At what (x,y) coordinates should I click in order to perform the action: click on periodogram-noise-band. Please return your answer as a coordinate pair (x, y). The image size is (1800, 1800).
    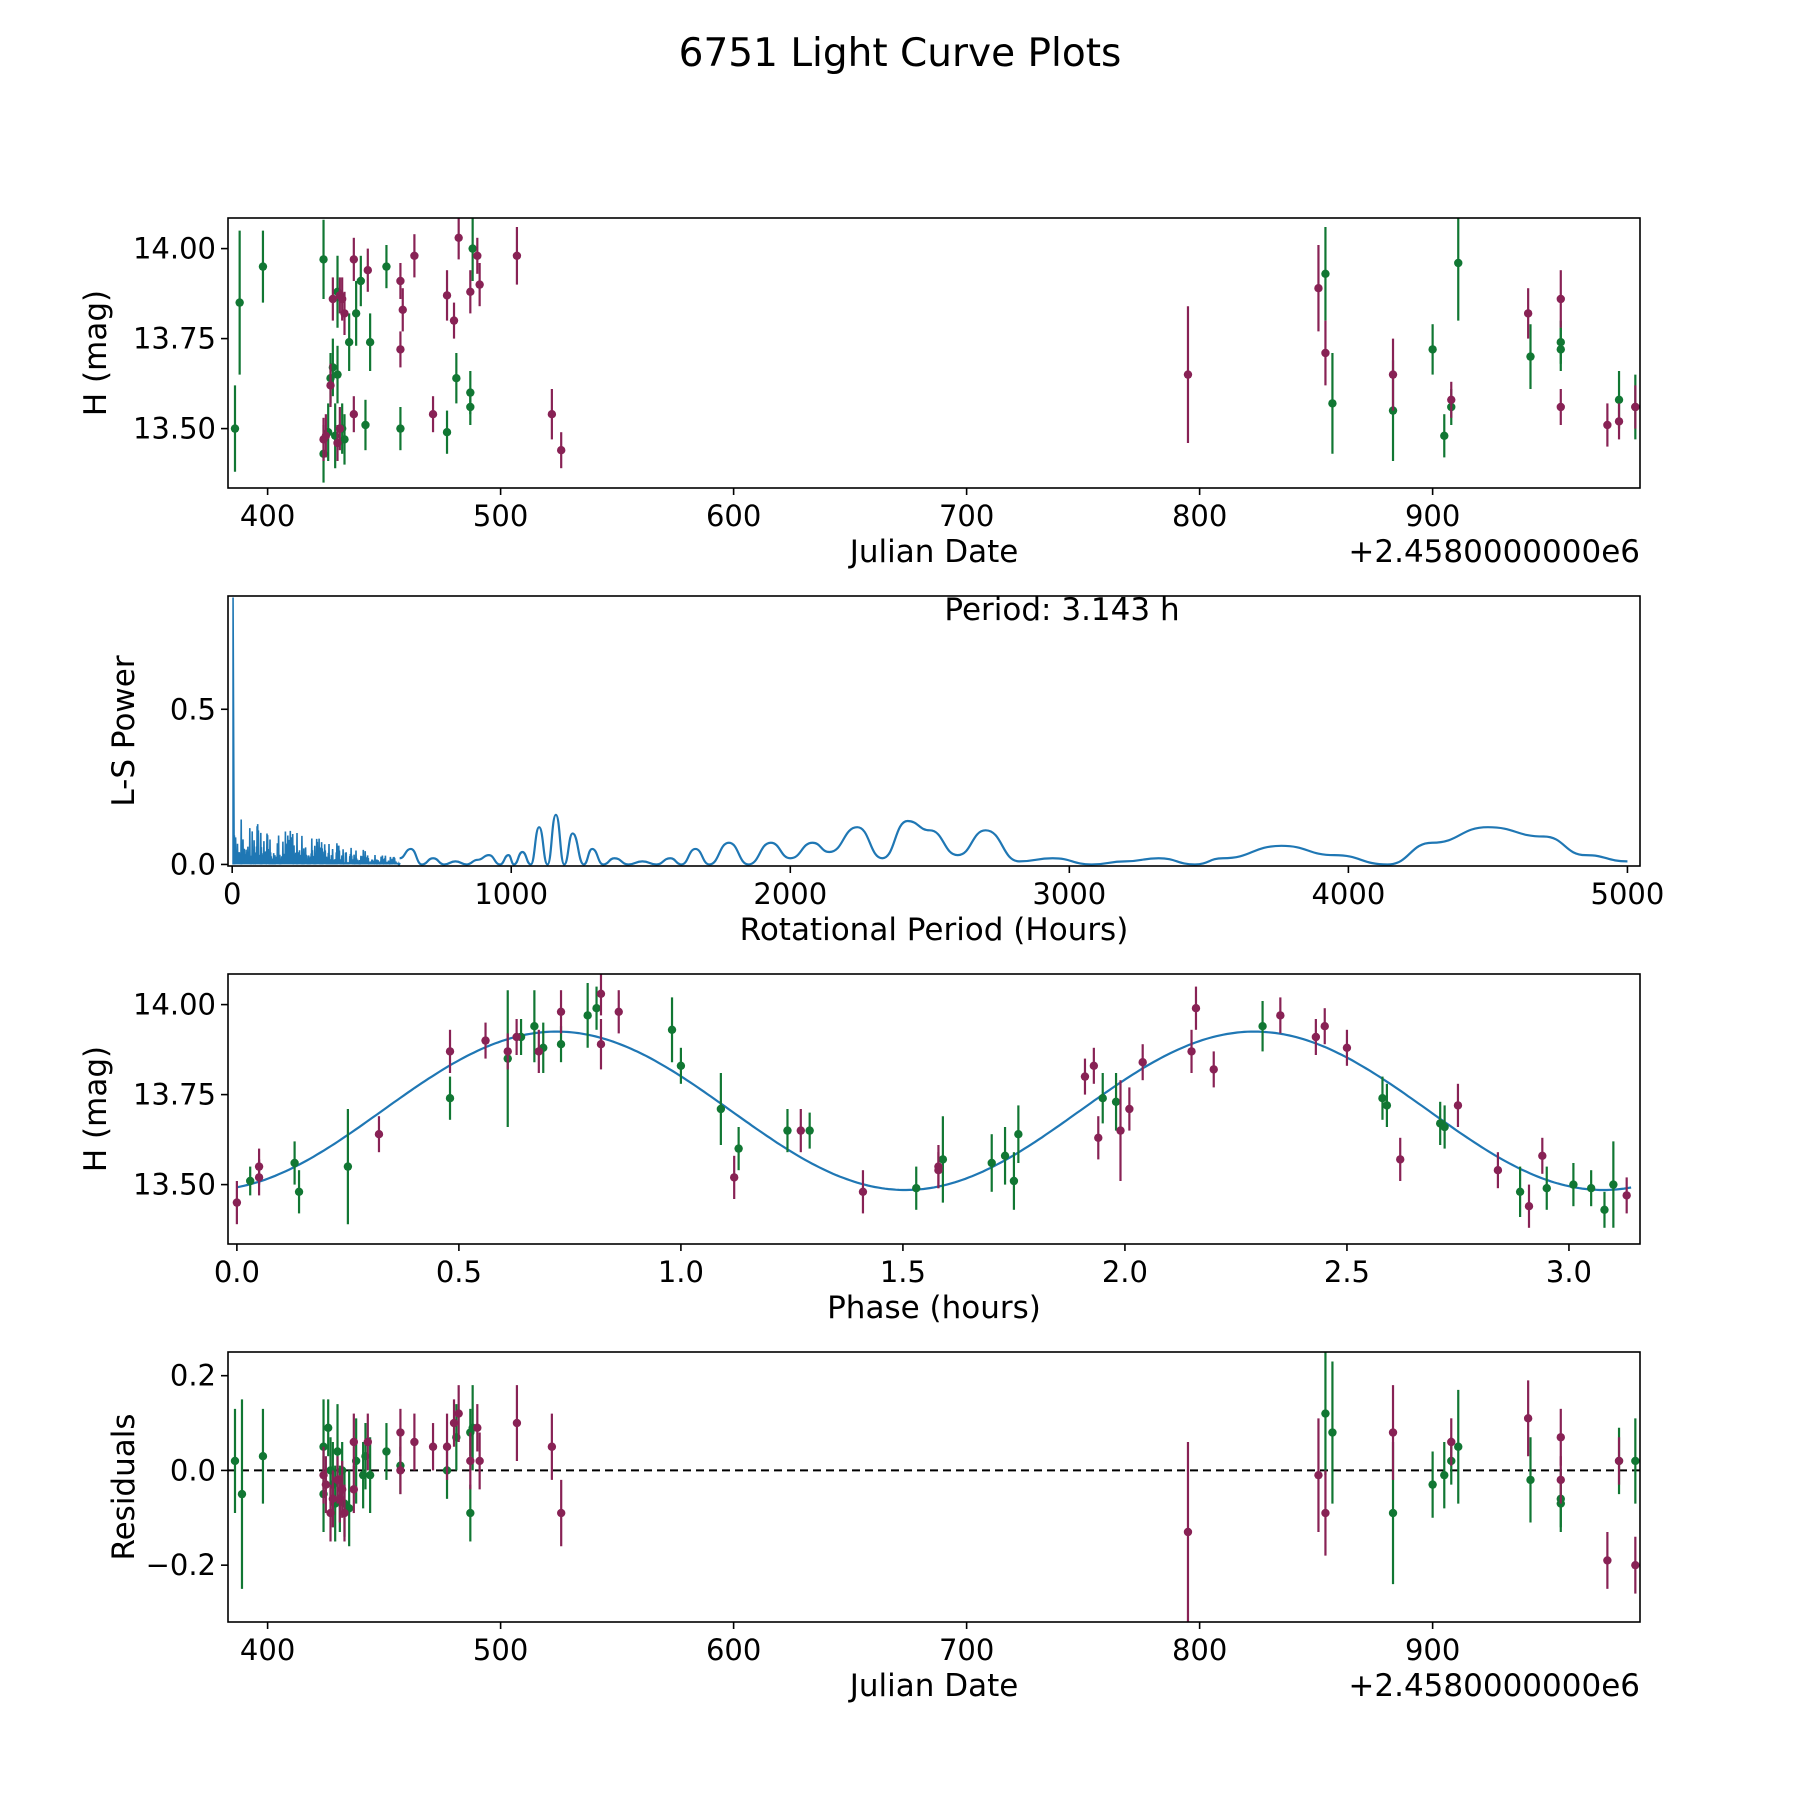
    Looking at the image, I should click on (316, 731).